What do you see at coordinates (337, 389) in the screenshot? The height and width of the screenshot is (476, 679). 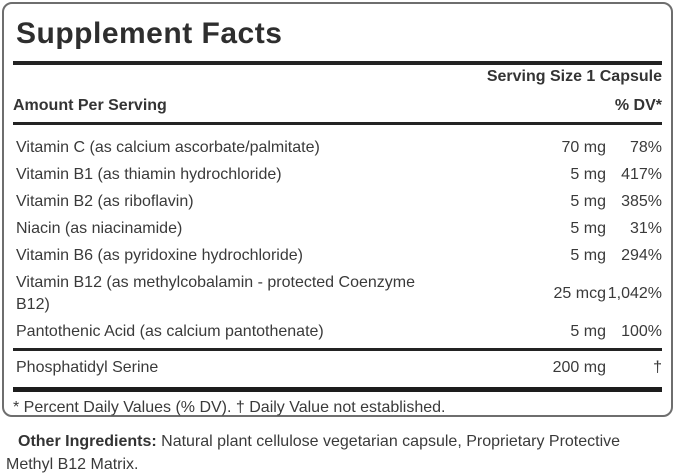 I see `bottom-rule` at bounding box center [337, 389].